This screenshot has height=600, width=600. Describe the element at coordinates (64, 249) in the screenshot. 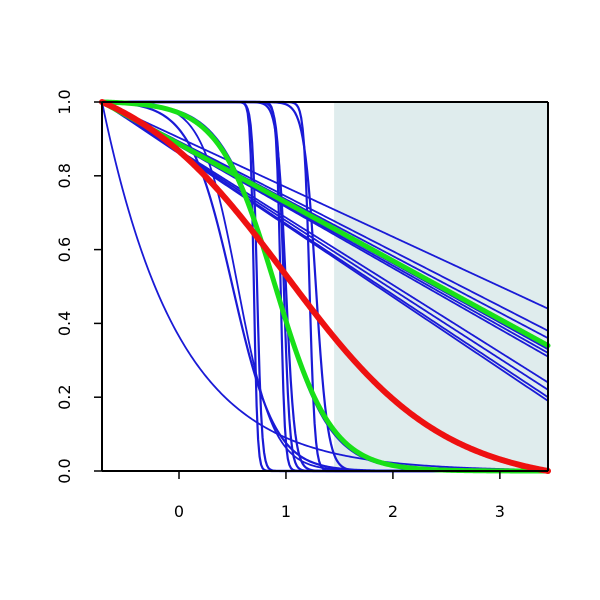

I see `y-tick-label: 0.6` at that location.